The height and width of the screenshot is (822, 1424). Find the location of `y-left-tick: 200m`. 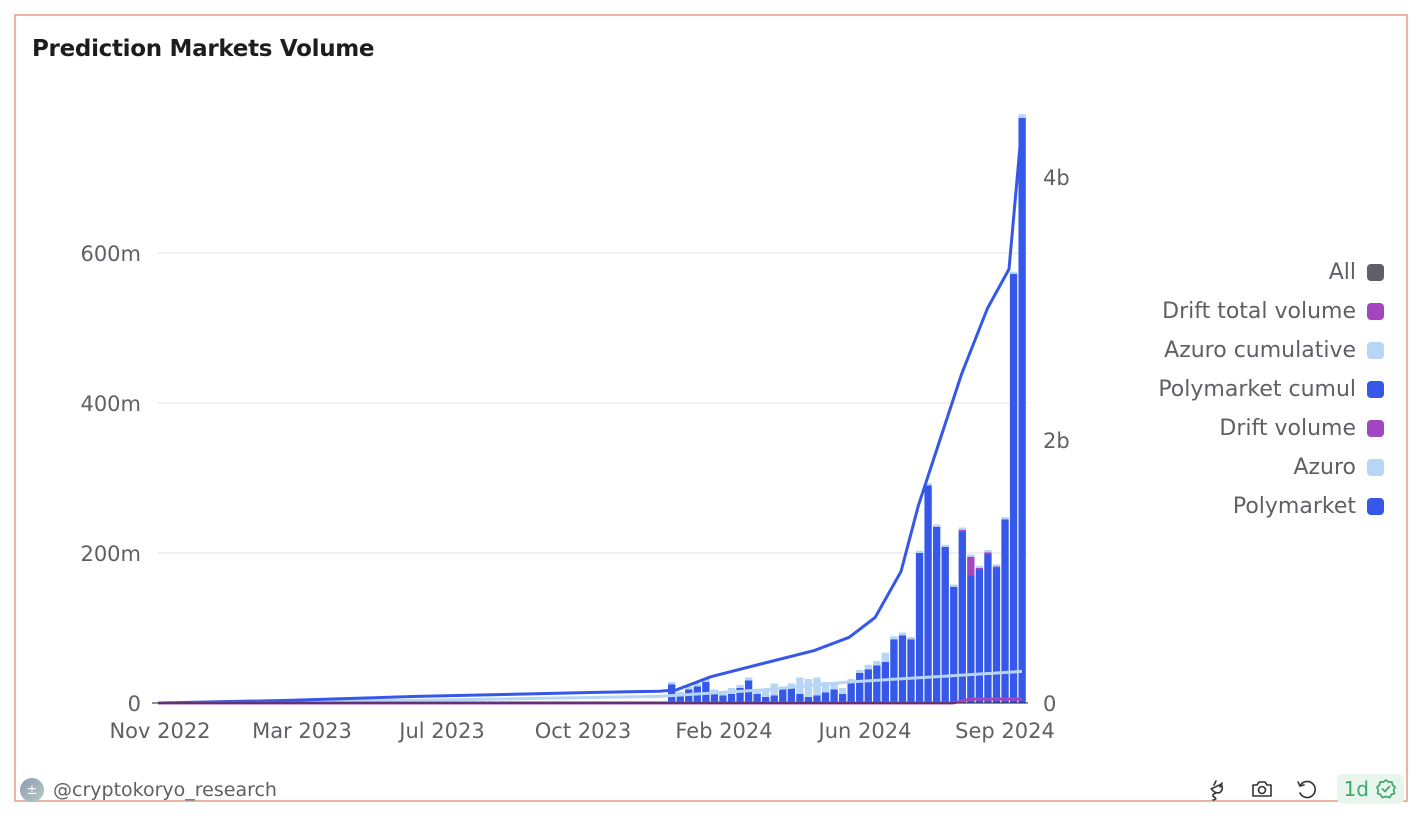

y-left-tick: 200m is located at coordinates (110, 554).